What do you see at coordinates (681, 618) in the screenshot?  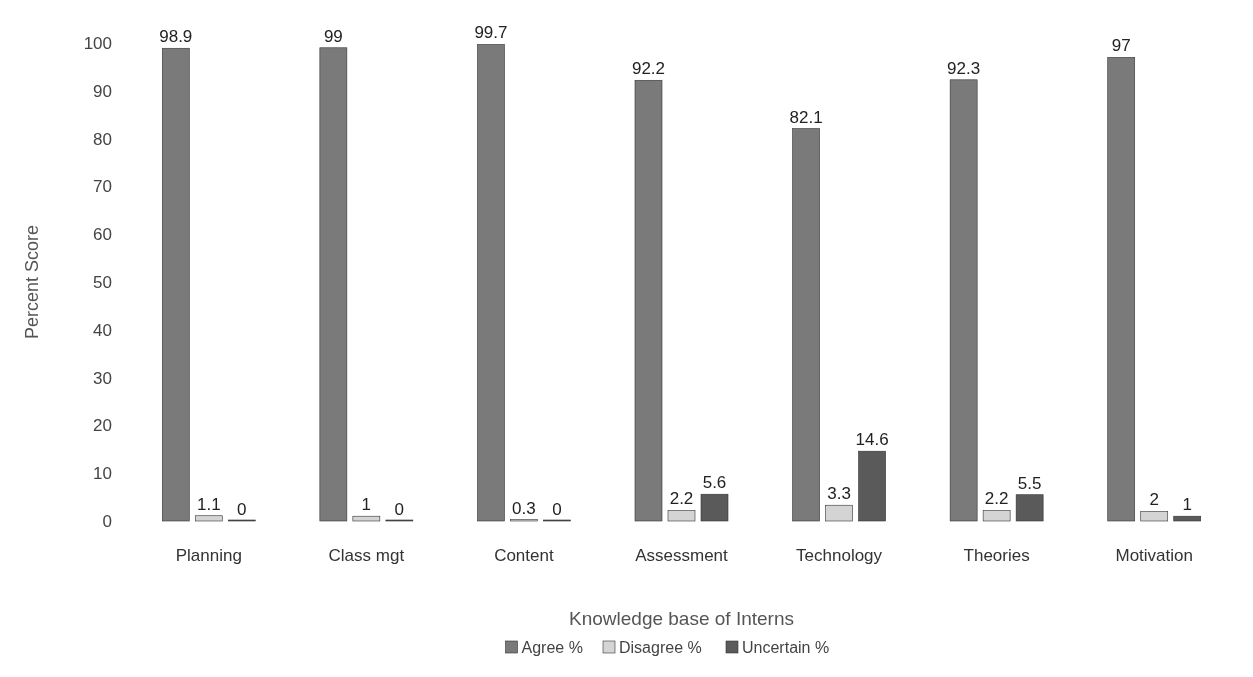 I see `x-axis-title: Knowledge base of Interns` at bounding box center [681, 618].